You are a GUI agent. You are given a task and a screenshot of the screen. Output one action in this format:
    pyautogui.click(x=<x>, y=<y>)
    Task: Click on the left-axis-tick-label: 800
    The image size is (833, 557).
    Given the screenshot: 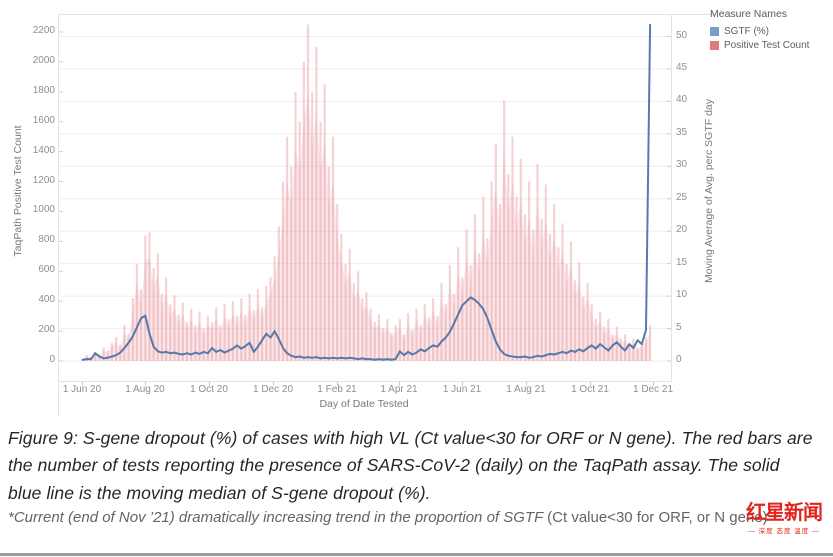 What is the action you would take?
    pyautogui.click(x=46, y=239)
    